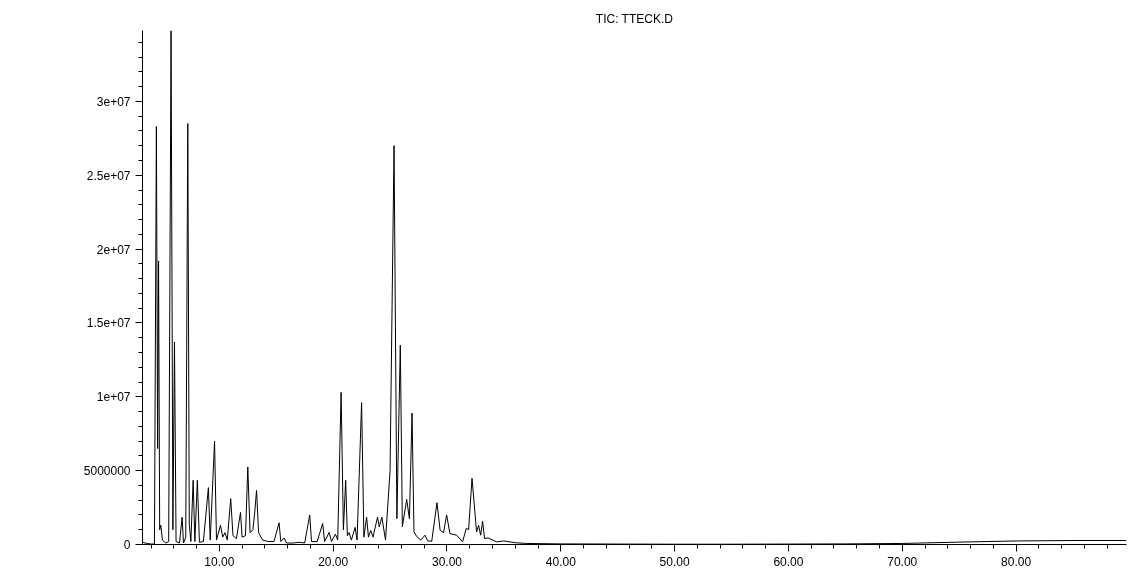 The width and height of the screenshot is (1128, 578). I want to click on x-tick-label: 40.00, so click(561, 561).